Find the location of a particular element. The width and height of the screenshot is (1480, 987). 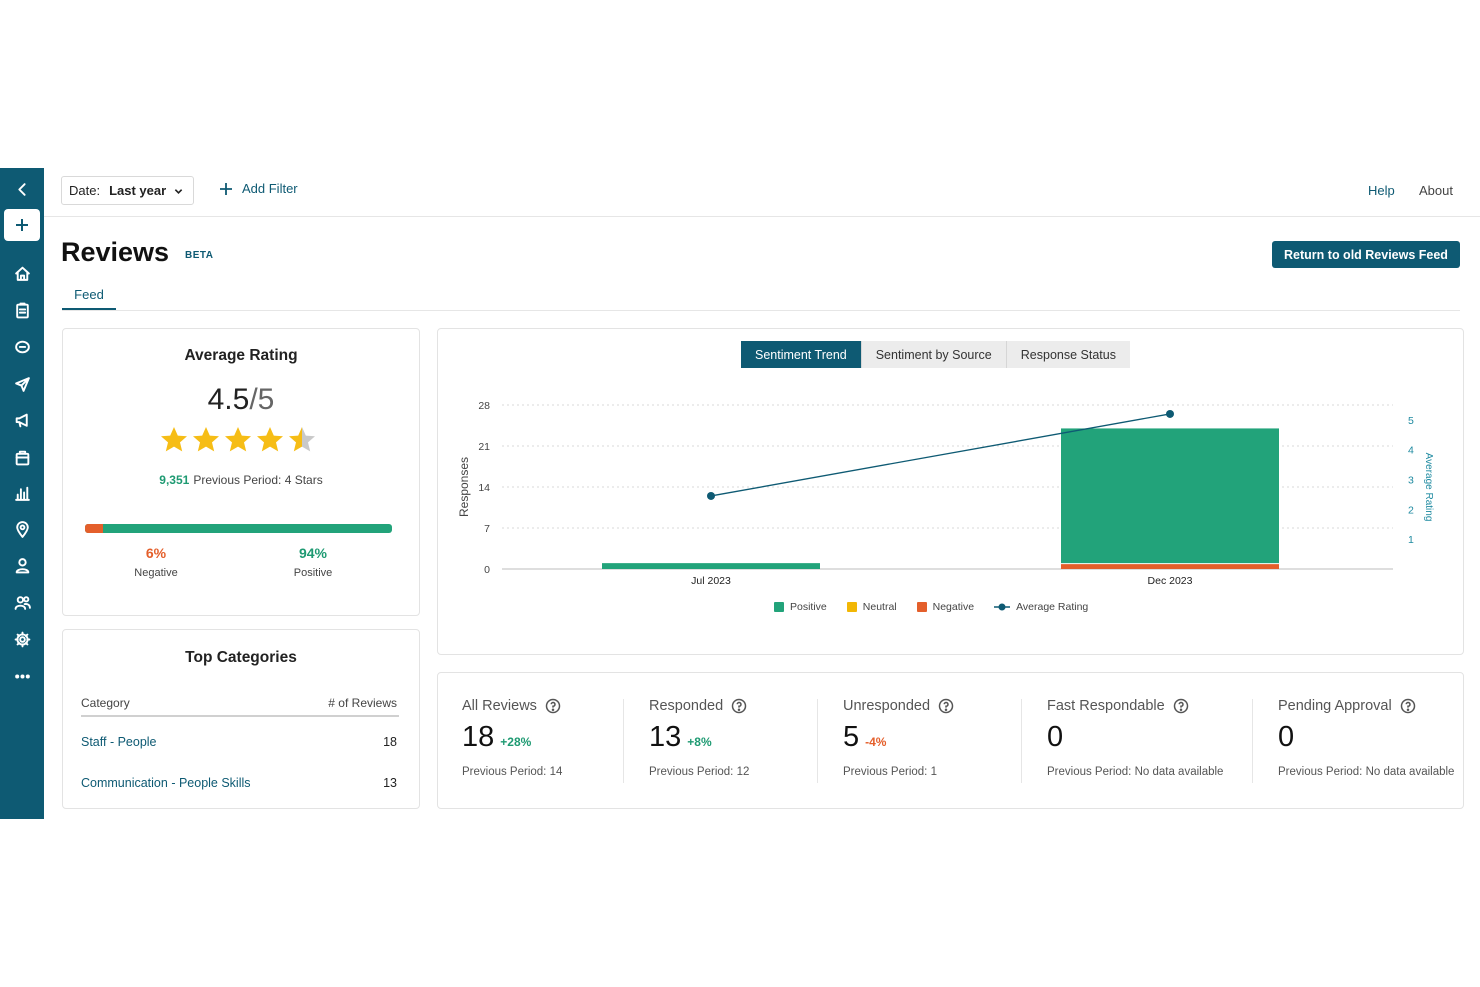

chat-icon is located at coordinates (22, 347).